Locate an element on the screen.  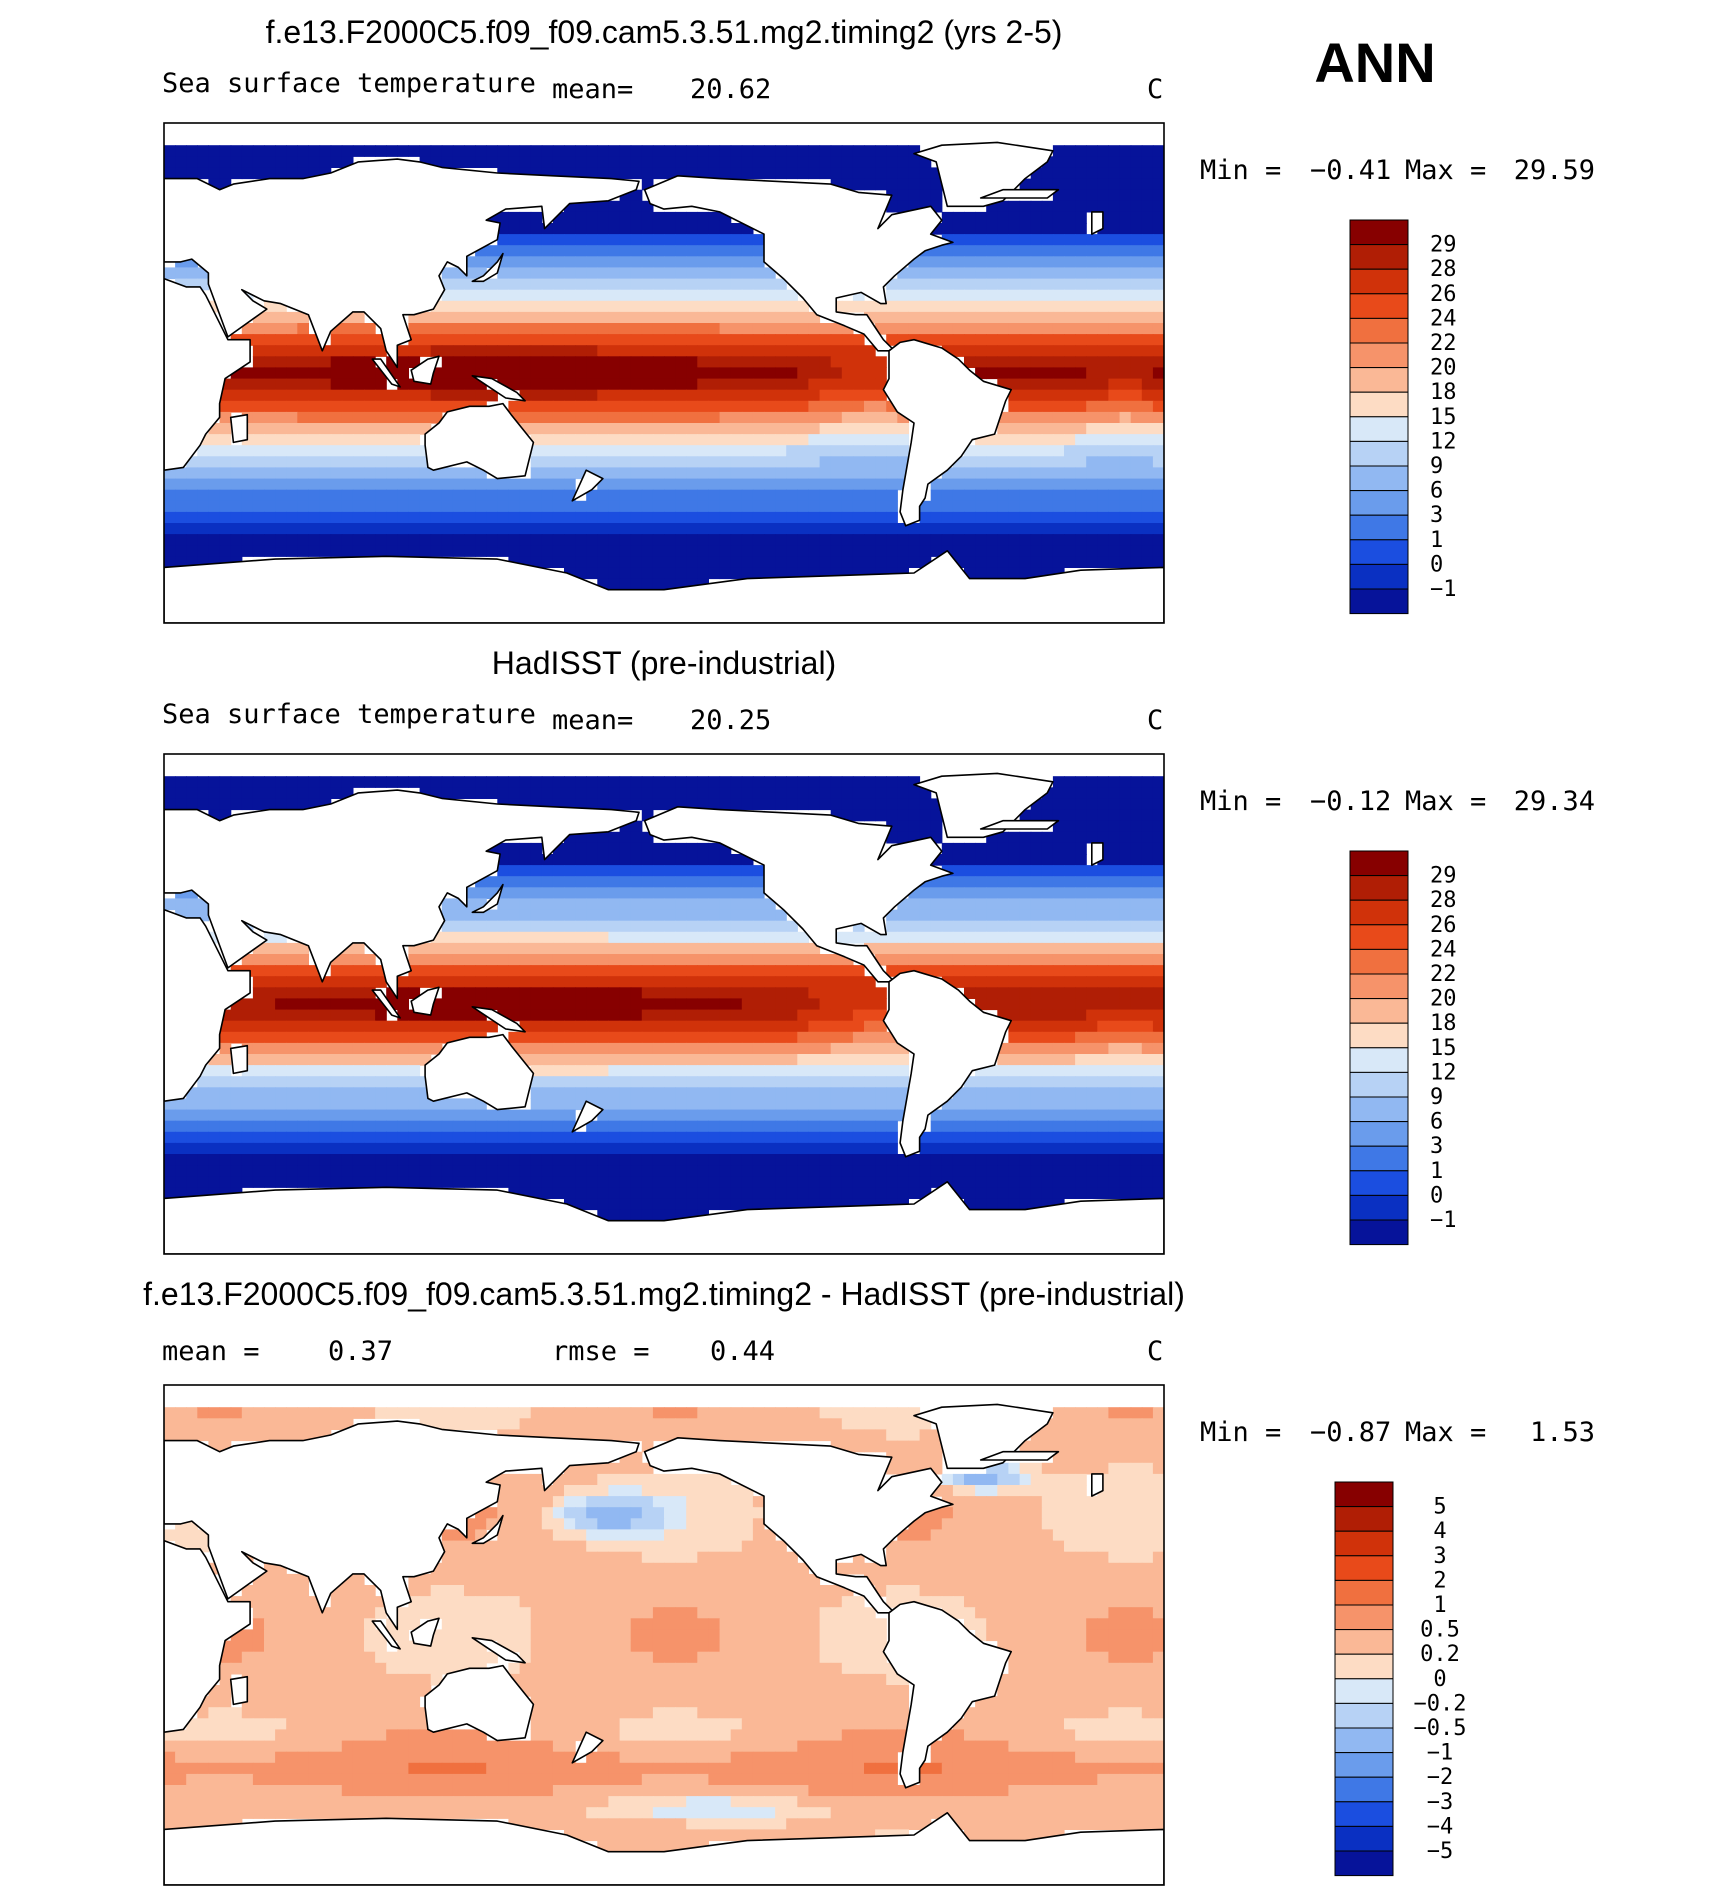
colorbar-swatch is located at coordinates (1379, 281).